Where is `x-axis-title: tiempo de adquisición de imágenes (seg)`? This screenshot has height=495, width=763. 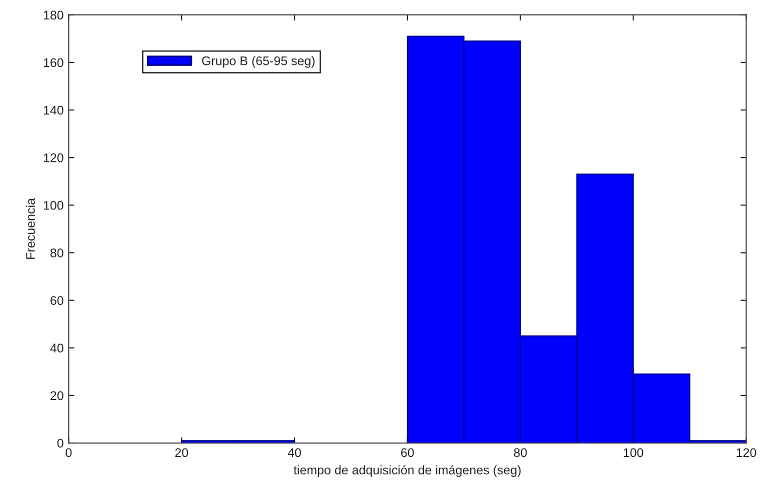 x-axis-title: tiempo de adquisición de imágenes (seg) is located at coordinates (407, 471).